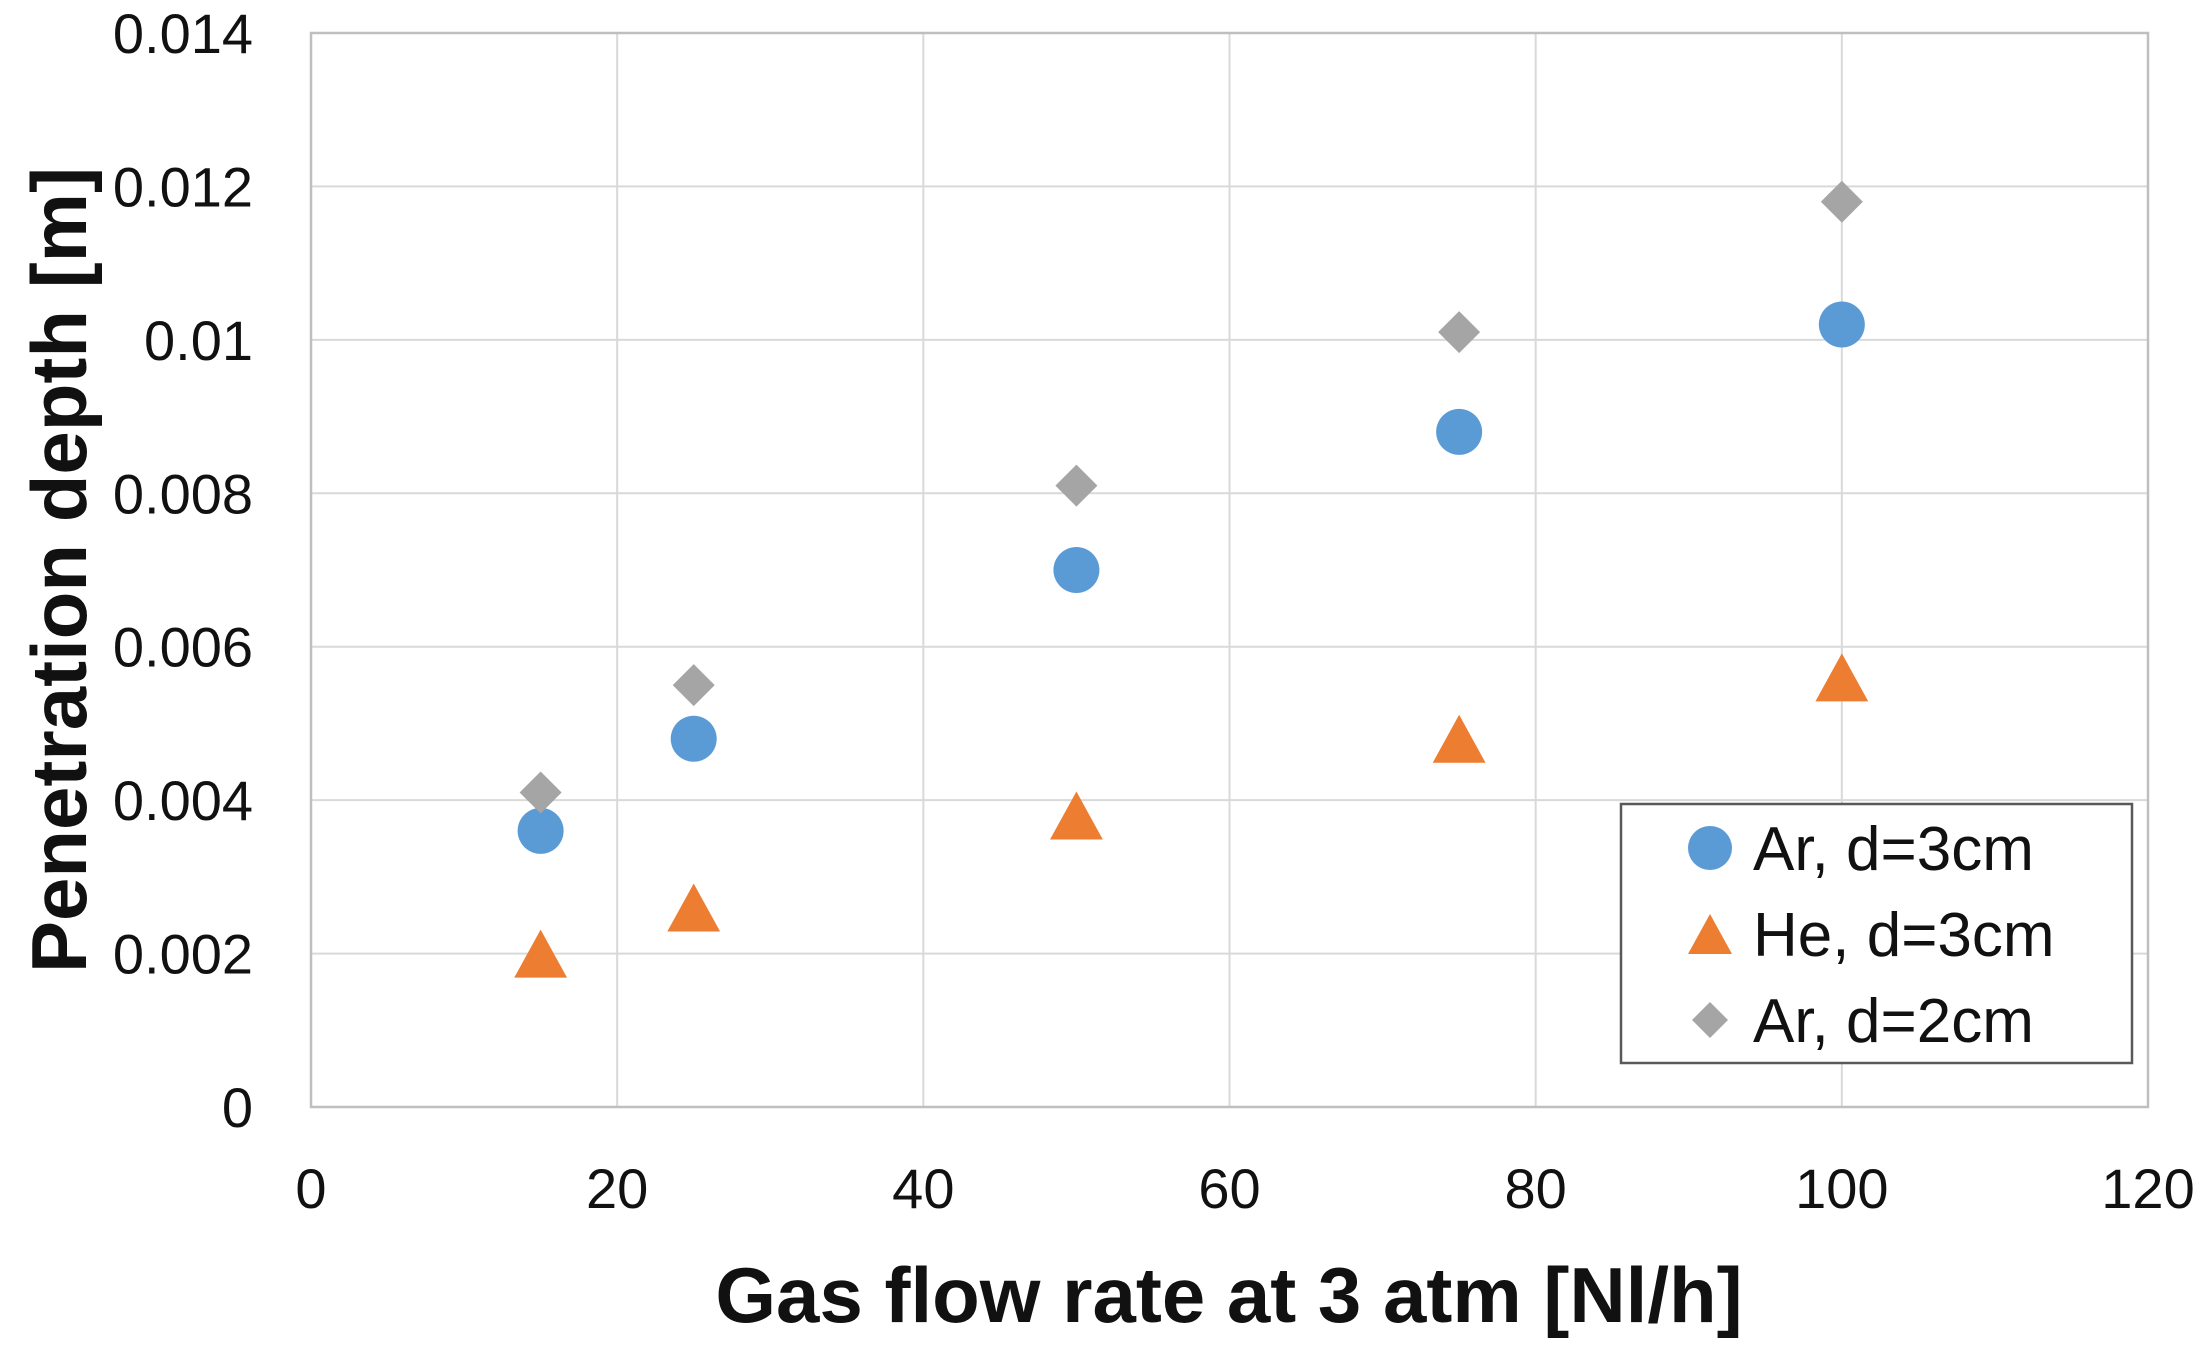  What do you see at coordinates (1904, 935) in the screenshot?
I see `legend-label: He, d=3cm` at bounding box center [1904, 935].